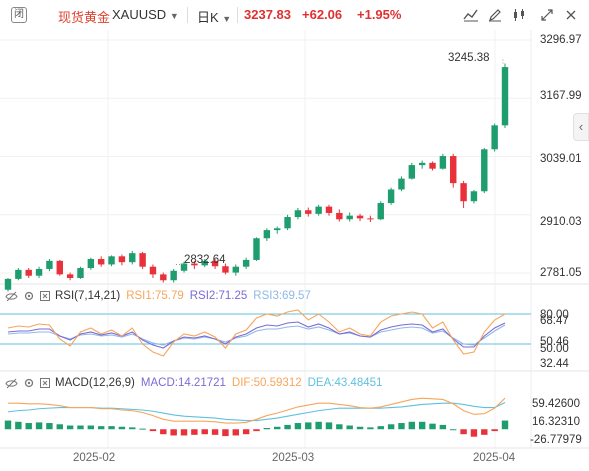 This screenshot has height=471, width=589. I want to click on rsi-axis-label: 50.00, so click(554, 349).